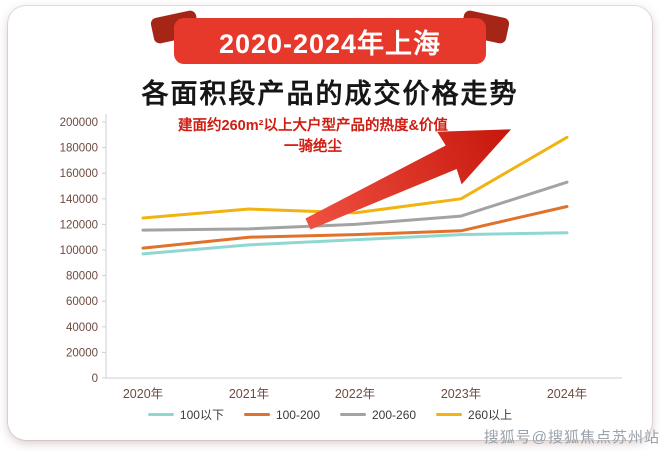 The width and height of the screenshot is (660, 451). What do you see at coordinates (571, 437) in the screenshot?
I see `watermark: 搜狐号@搜狐焦点苏州站` at bounding box center [571, 437].